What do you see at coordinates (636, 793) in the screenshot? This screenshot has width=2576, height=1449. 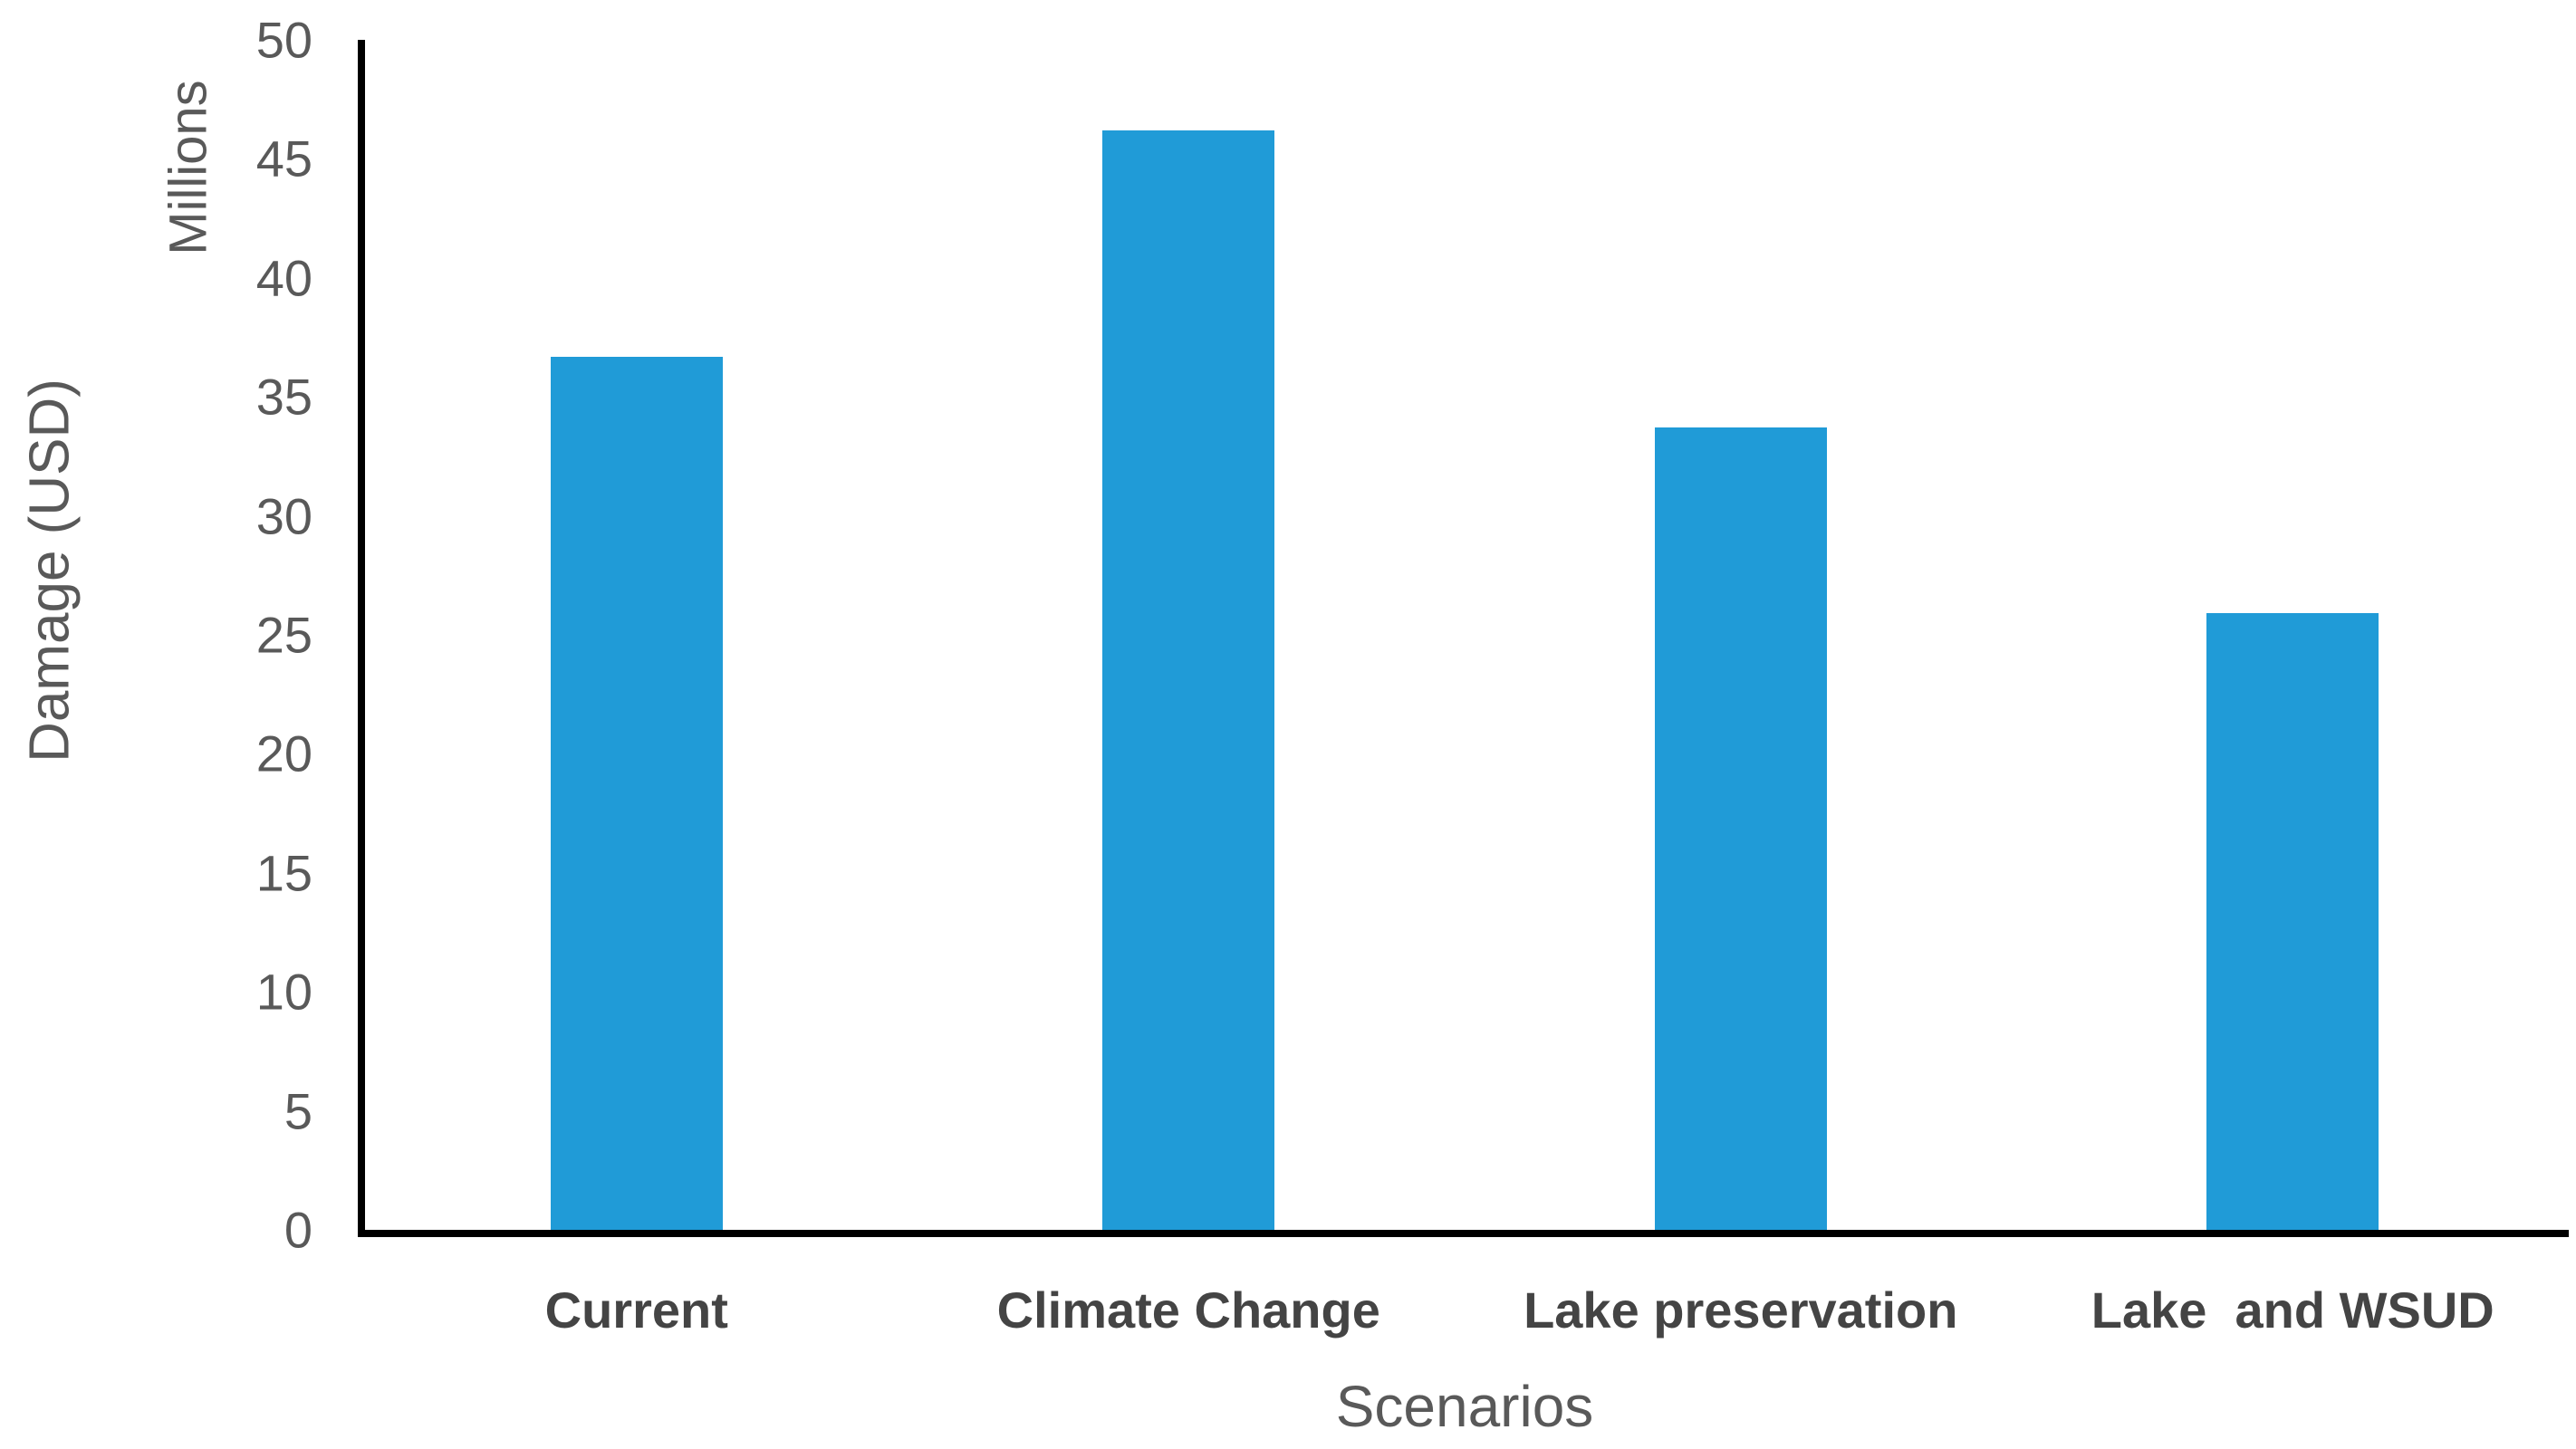 I see `bar-current` at bounding box center [636, 793].